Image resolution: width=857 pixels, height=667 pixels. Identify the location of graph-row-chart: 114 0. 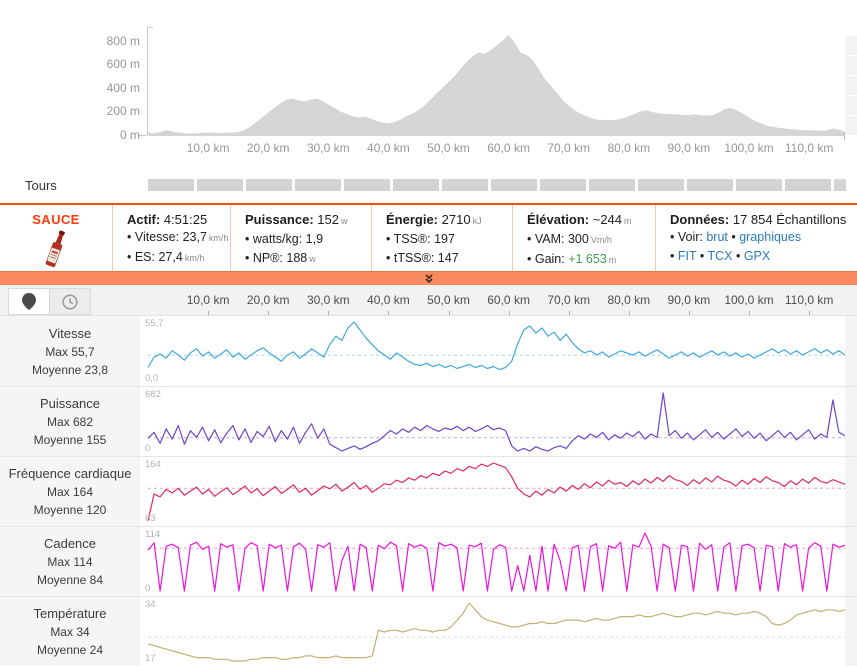
(492, 561).